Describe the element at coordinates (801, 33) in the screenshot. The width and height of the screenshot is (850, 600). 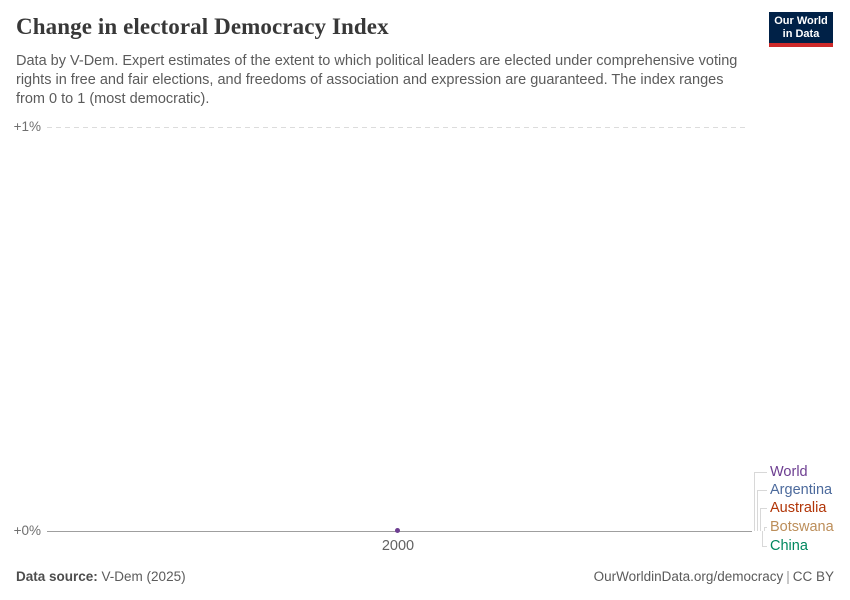
I see `owid-logo-line2: in Data` at that location.